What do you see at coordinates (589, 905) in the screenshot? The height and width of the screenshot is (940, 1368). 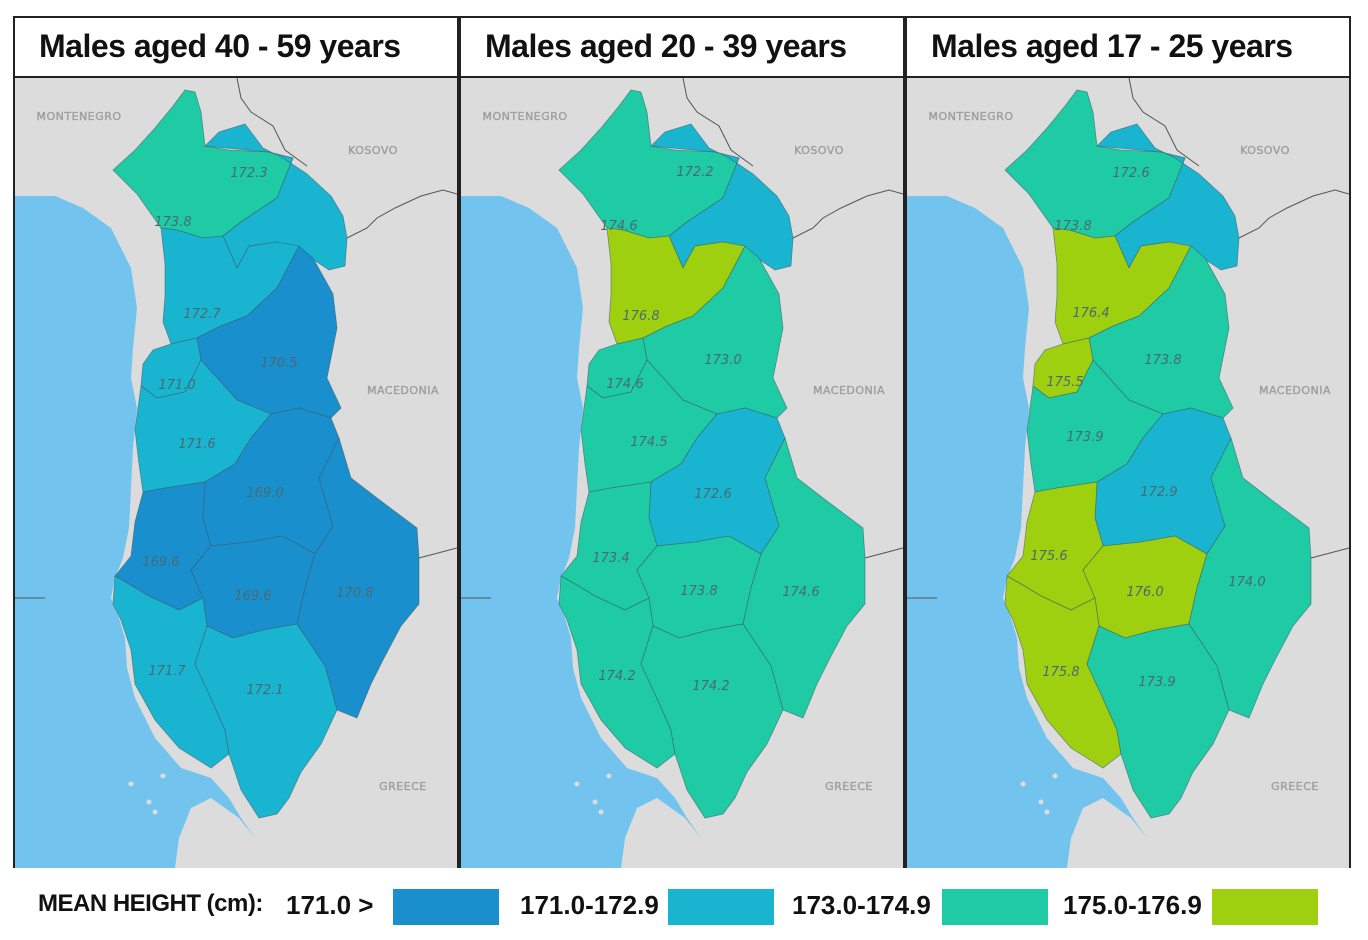 I see `legend-bin-label: 171.0-172.9` at bounding box center [589, 905].